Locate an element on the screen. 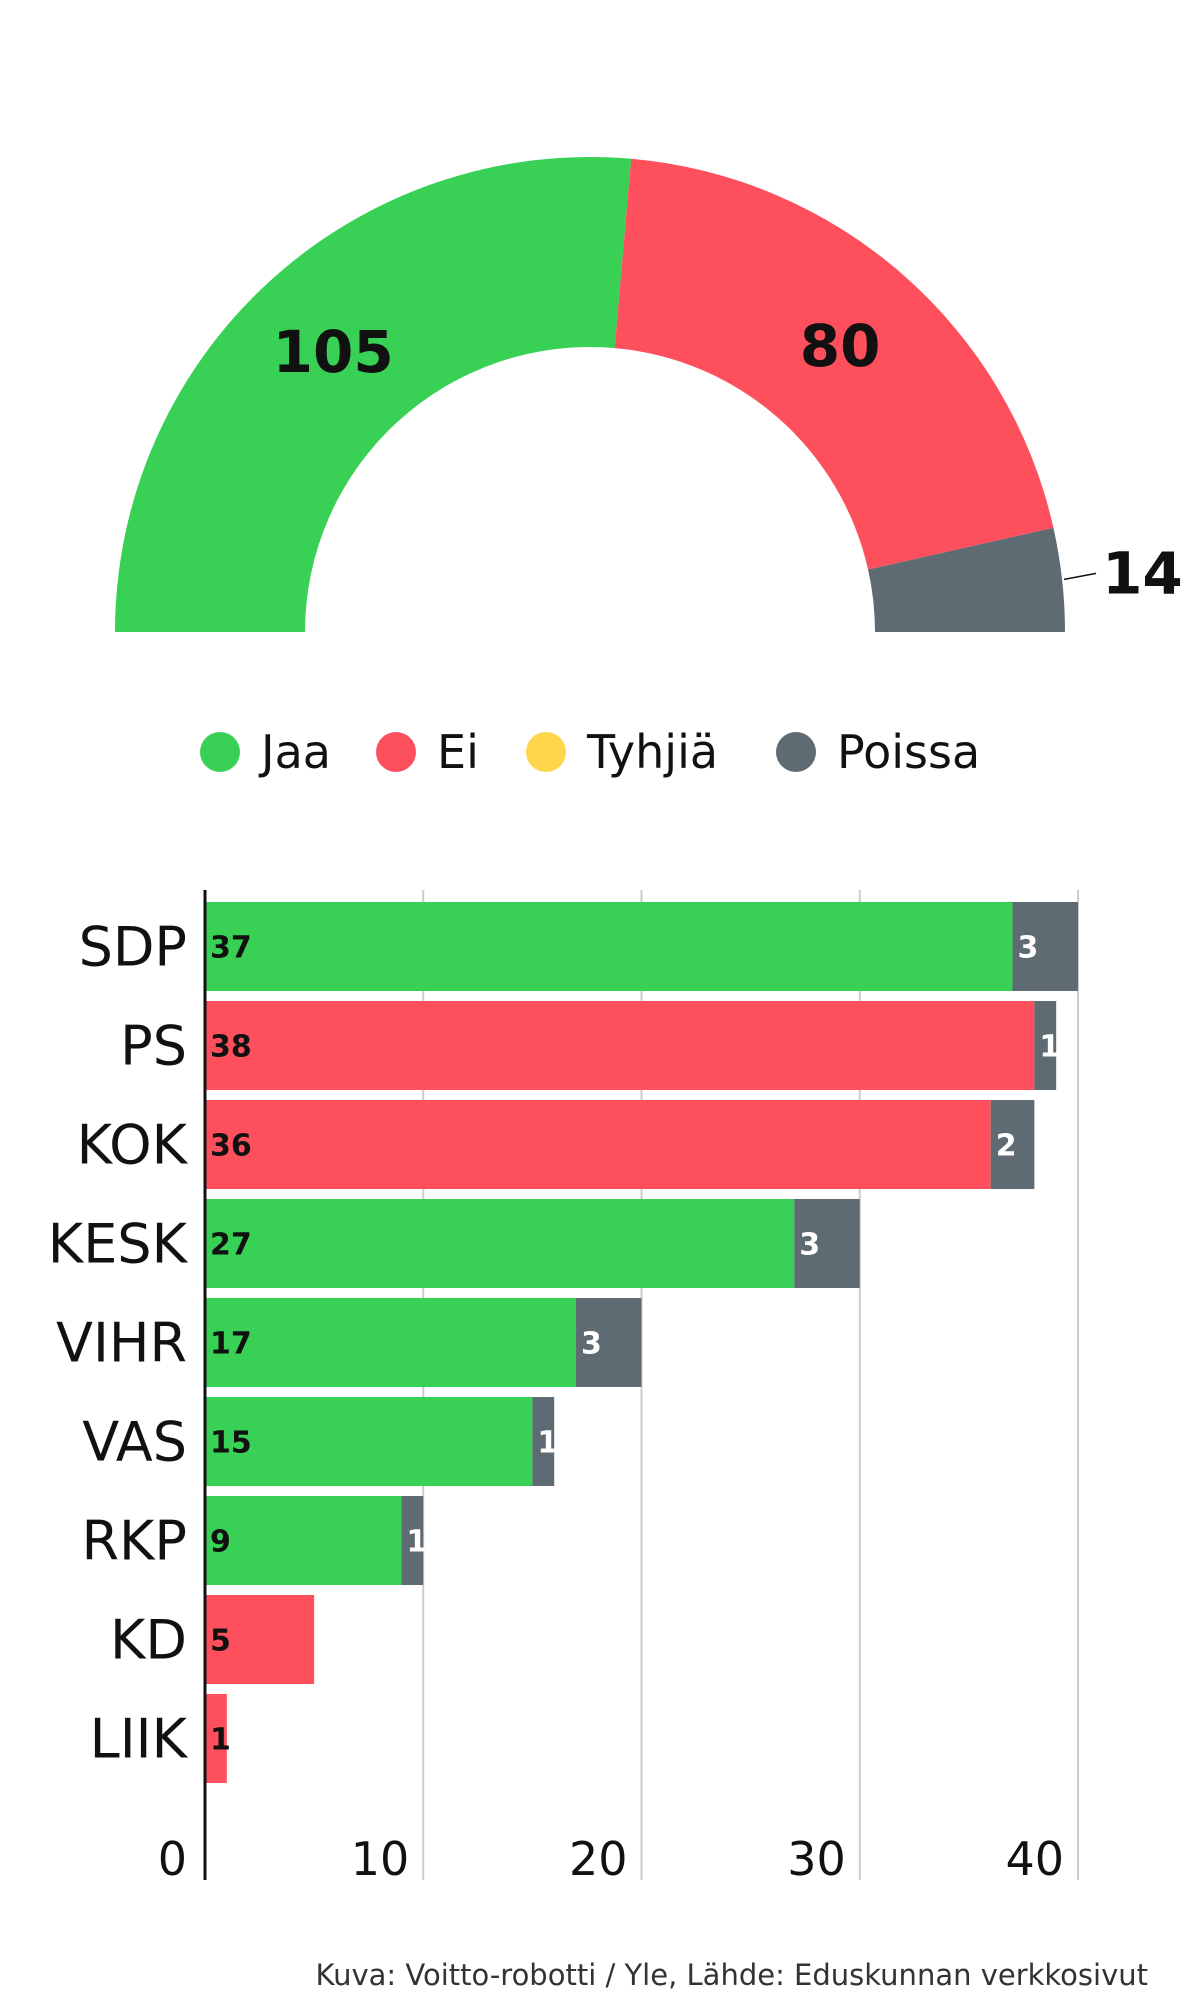 This screenshot has height=2010, width=1199. x-axis-ticks: 0 10 20 30 40 is located at coordinates (611, 1859).